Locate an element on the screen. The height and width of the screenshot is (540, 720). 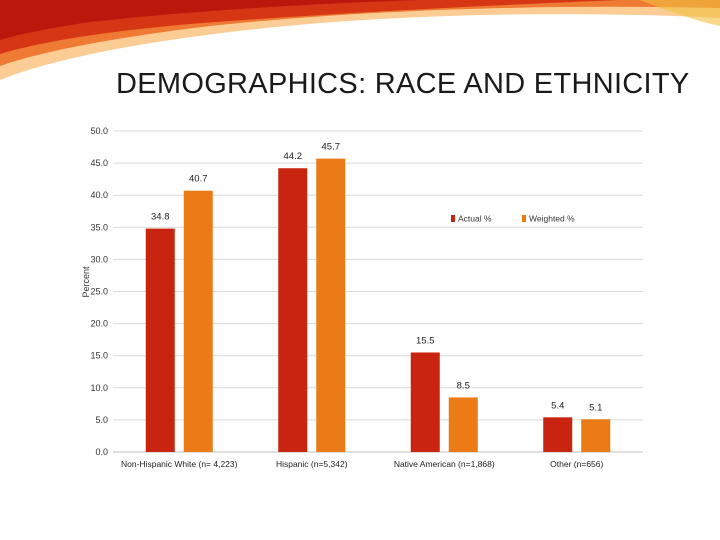
data-label: 40.7 is located at coordinates (198, 179).